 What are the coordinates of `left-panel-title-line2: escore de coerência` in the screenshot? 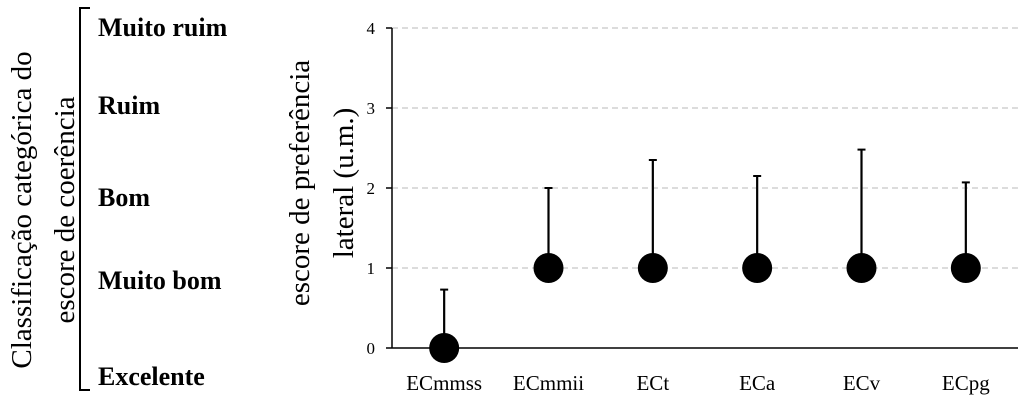 It's located at (65, 209).